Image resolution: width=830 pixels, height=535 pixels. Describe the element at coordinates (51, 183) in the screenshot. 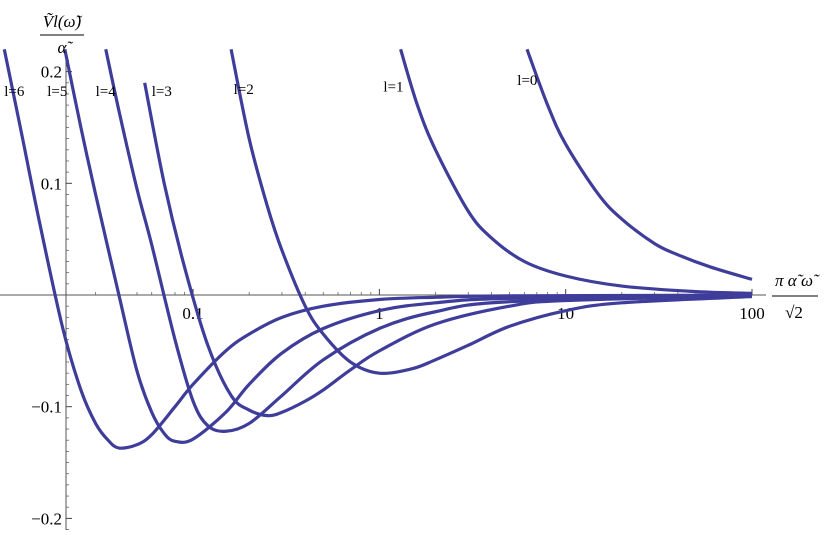

I see `y-tick-label: 0.1` at that location.